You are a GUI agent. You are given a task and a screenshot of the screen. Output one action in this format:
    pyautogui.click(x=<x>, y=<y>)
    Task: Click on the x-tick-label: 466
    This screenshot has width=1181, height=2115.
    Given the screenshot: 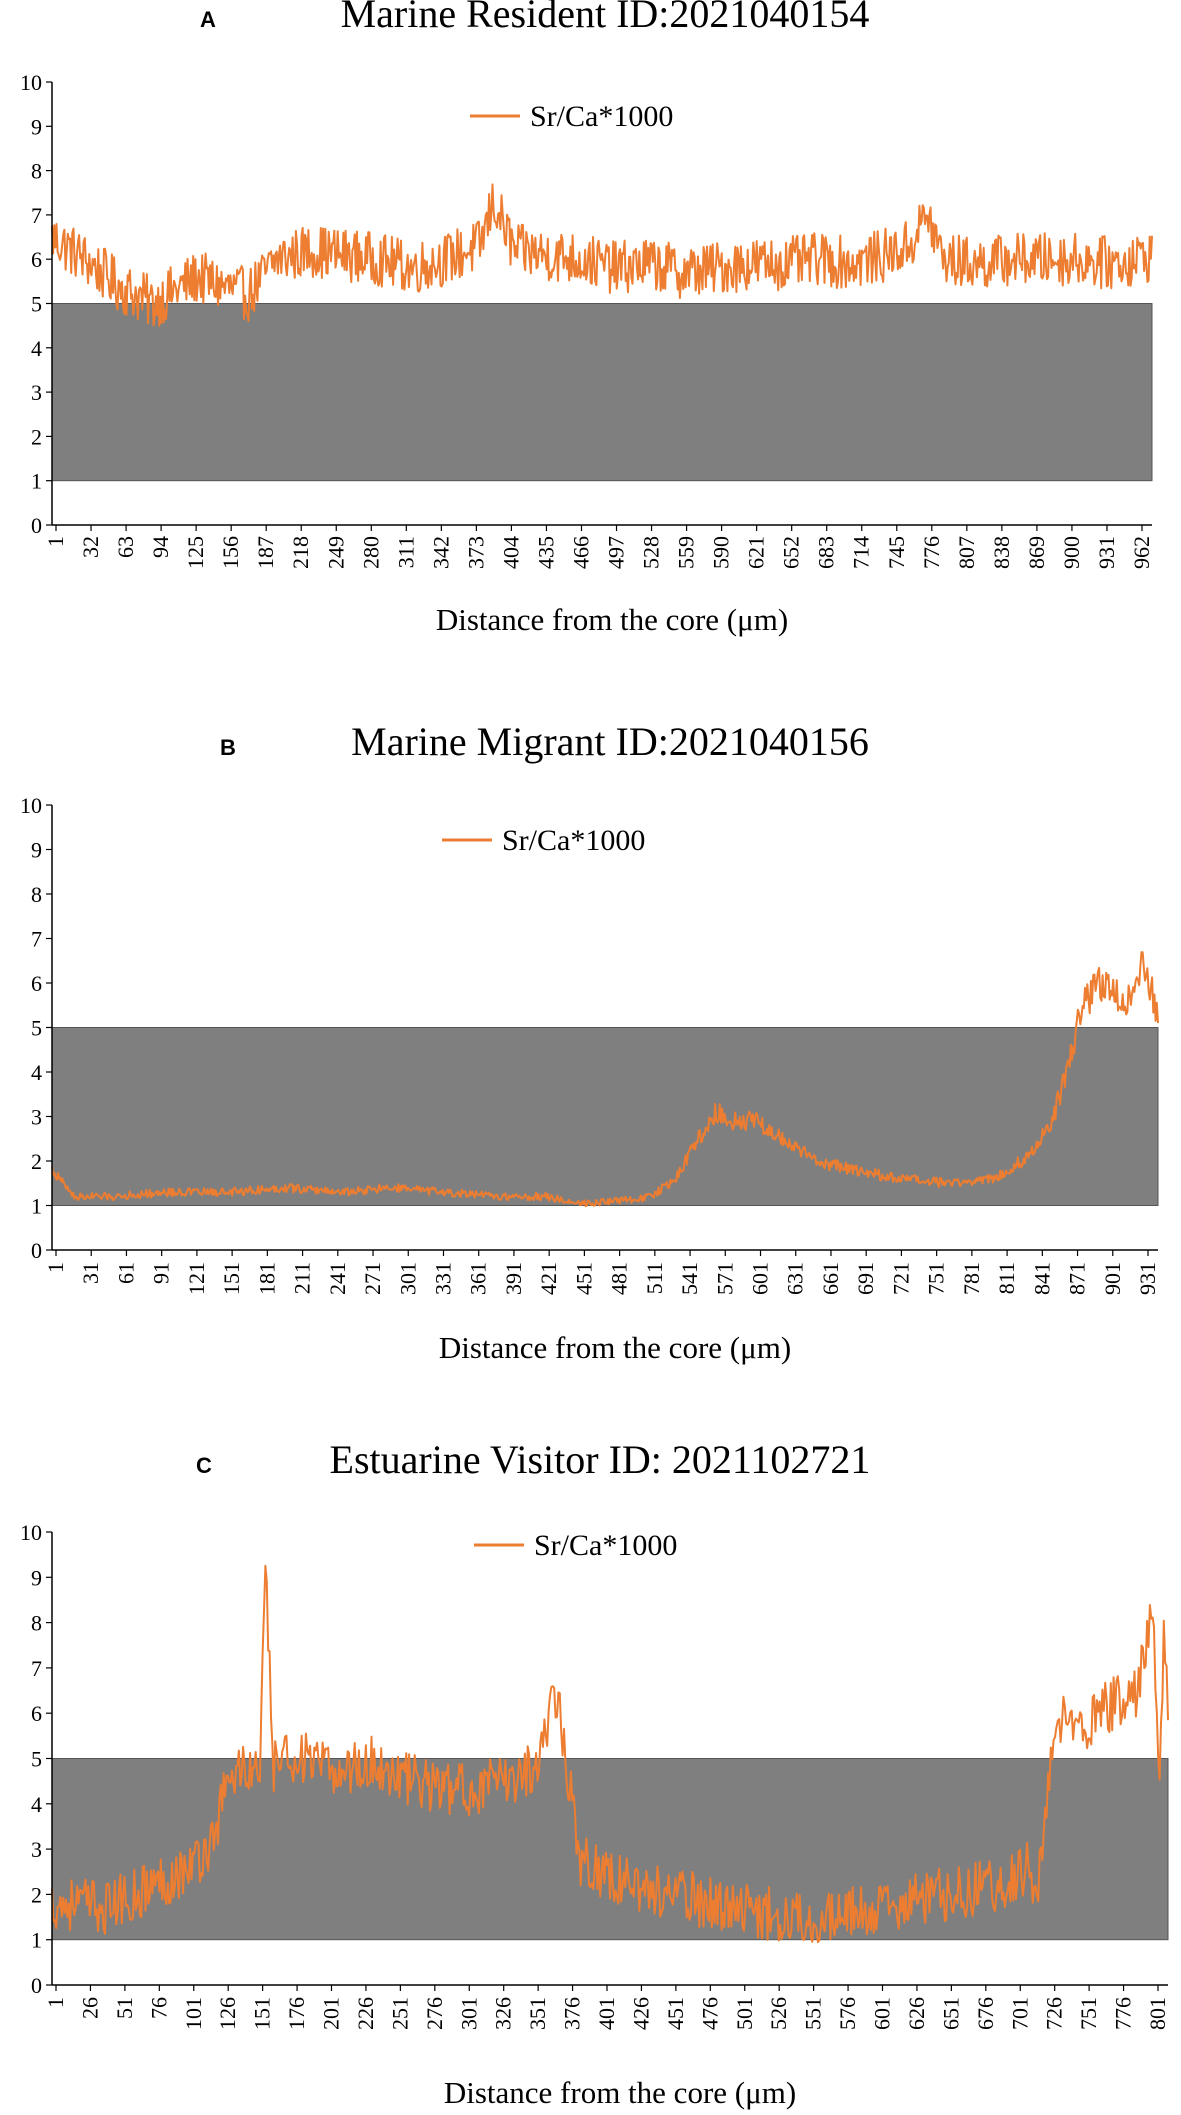 What is the action you would take?
    pyautogui.click(x=580, y=552)
    